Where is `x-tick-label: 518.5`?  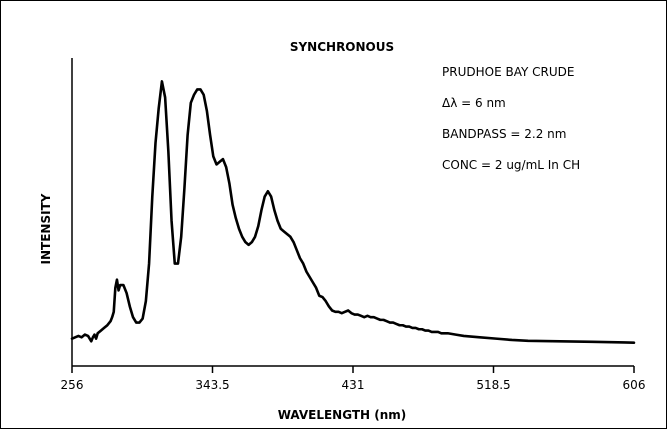
x-tick-label: 518.5 is located at coordinates (493, 385).